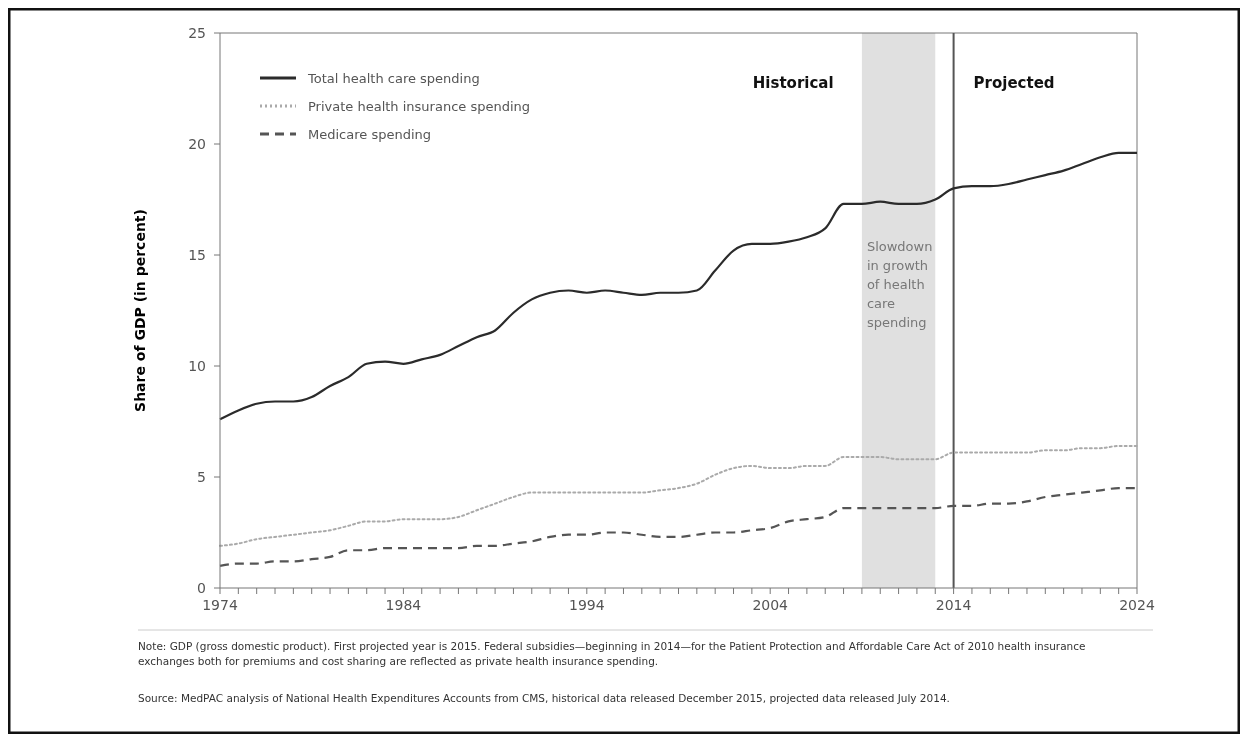  What do you see at coordinates (612, 653) in the screenshot?
I see `text: Note: GDP (gross domestic product). First projected year is 2015. Federal subsidies—beginning in 2014—for the Patient Protection and Affordable Care Act of 2010 health insurance exchanges both for premiums and cost sharing are reflected as private health insurance spending.` at bounding box center [612, 653].